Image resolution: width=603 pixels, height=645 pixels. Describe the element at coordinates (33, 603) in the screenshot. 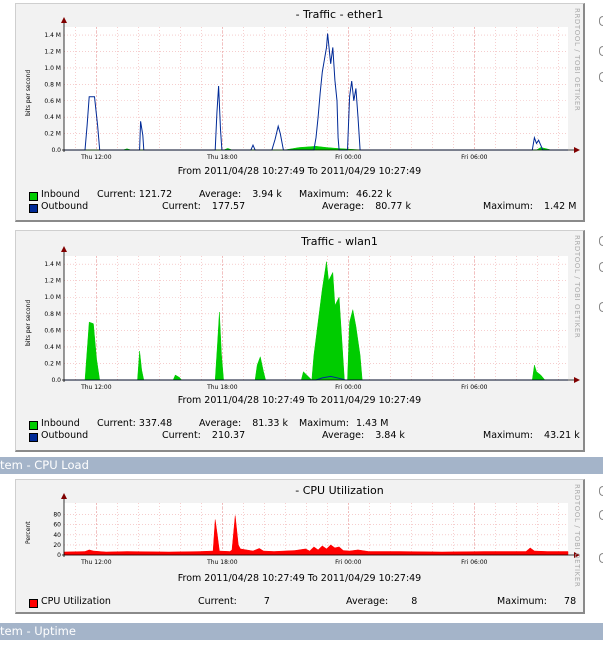

I see `cpu-swatch` at that location.